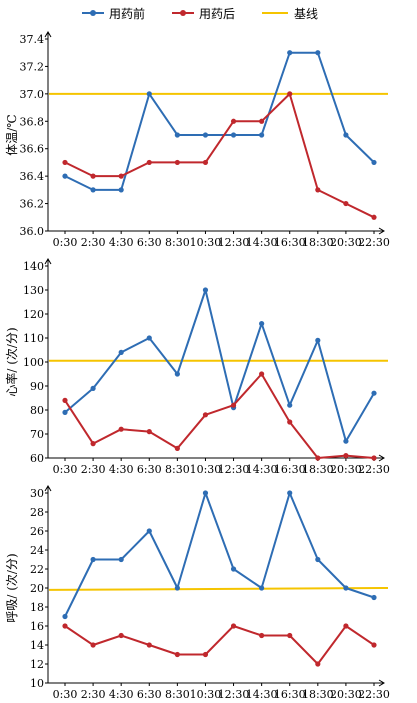 This screenshot has width=417, height=703. Describe the element at coordinates (33, 266) in the screenshot. I see `y-tick-label: 140` at that location.